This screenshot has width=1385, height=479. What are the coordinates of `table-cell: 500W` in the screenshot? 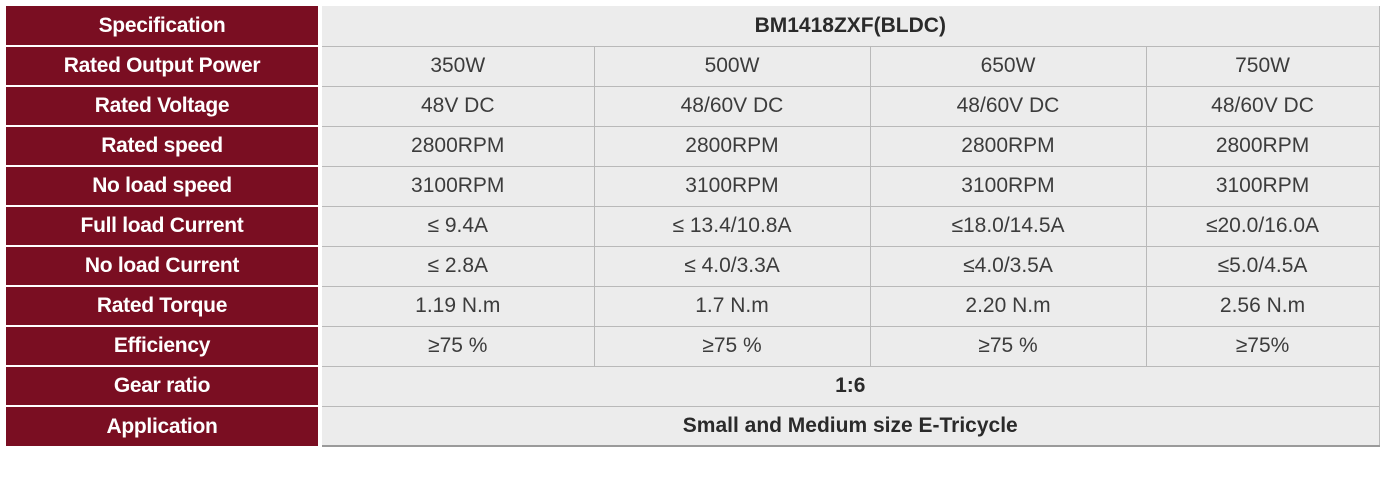 It's located at (731, 66).